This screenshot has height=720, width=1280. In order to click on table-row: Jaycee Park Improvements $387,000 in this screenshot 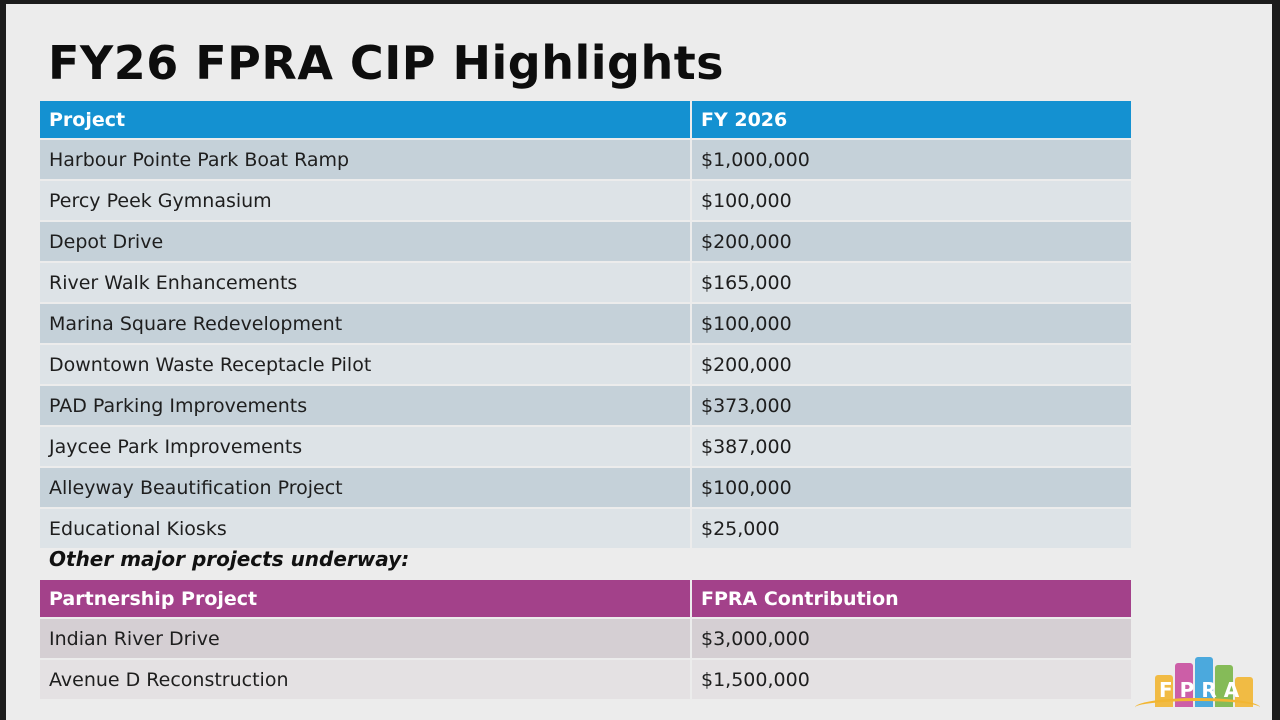, I will do `click(585, 447)`.